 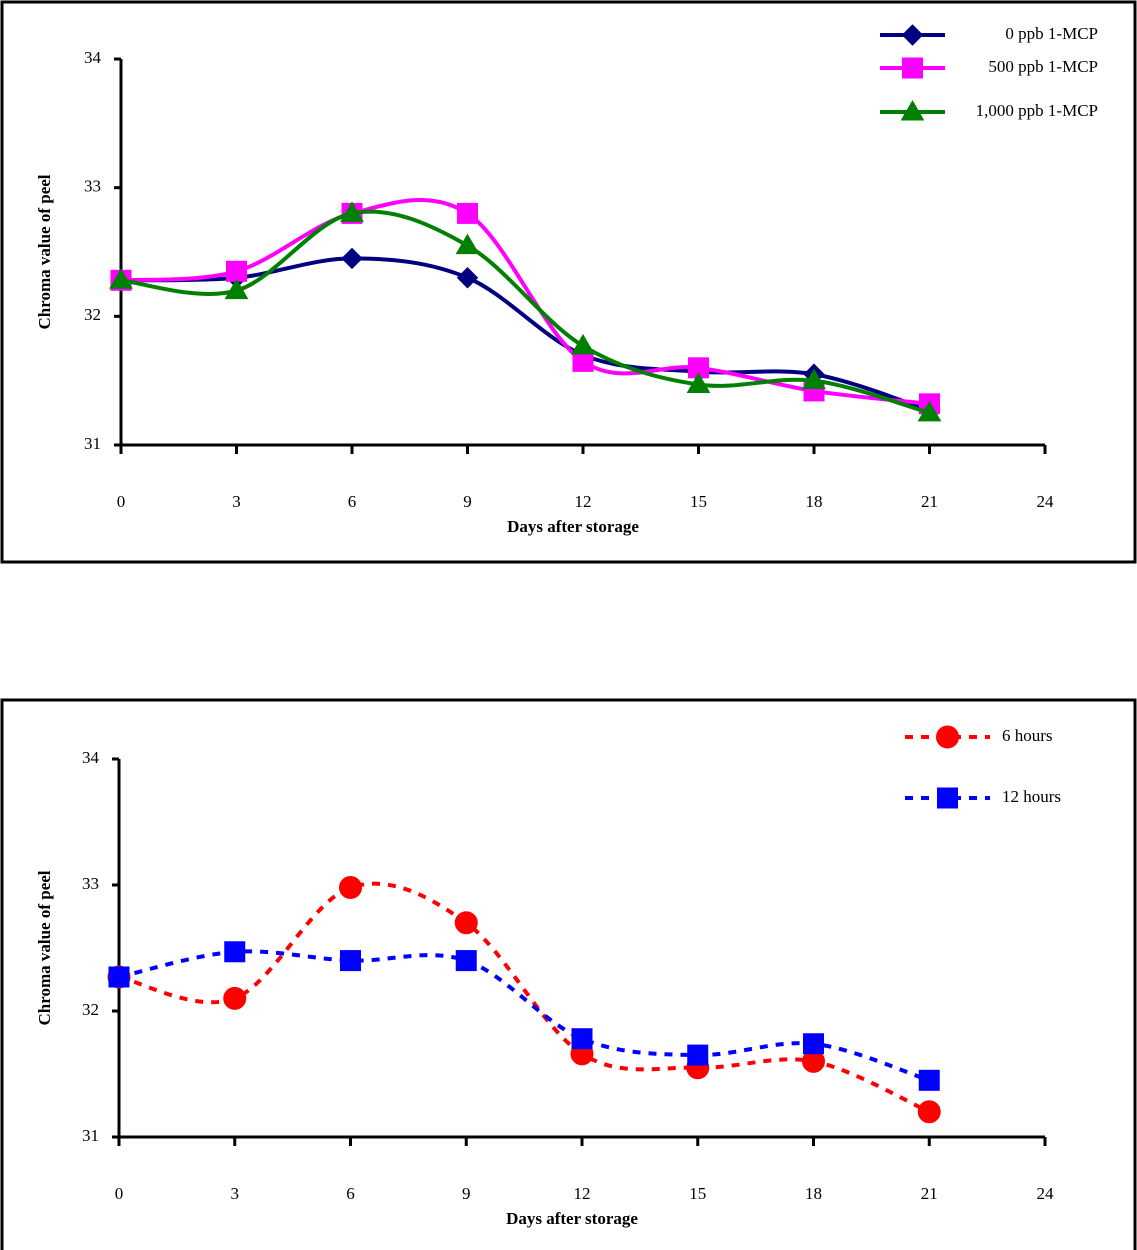 What do you see at coordinates (1031, 796) in the screenshot?
I see `legend-label: 12 hours` at bounding box center [1031, 796].